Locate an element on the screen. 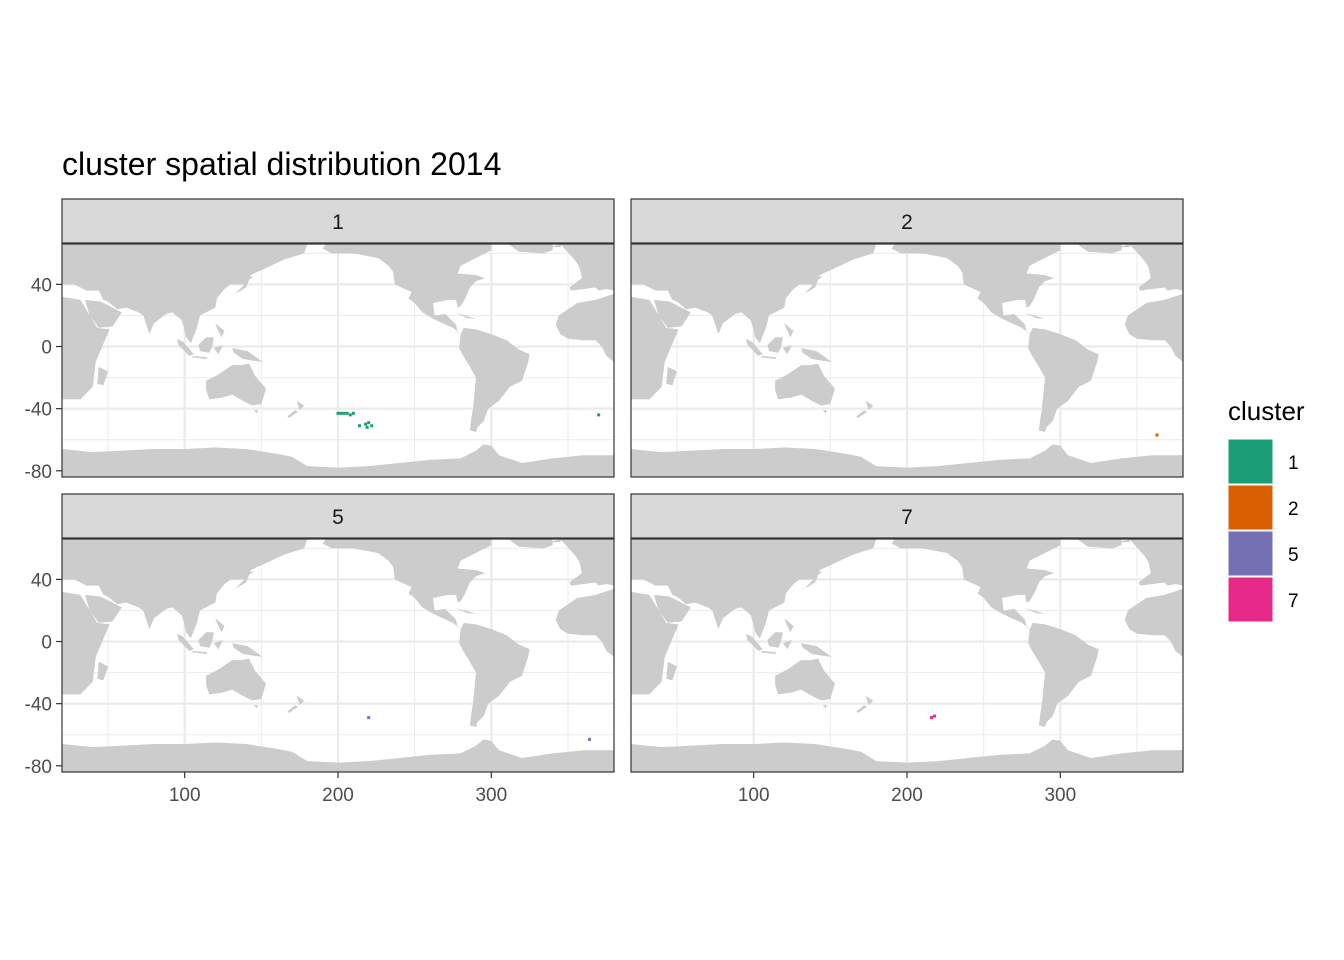  facet-panel-1: 1 40 0 -40 -80 is located at coordinates (320, 340).